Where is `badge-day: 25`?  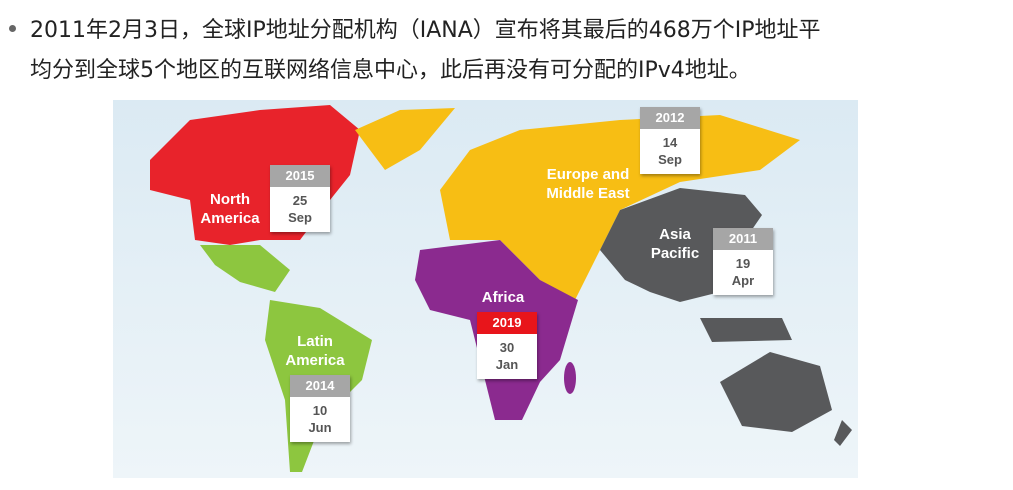 badge-day: 25 is located at coordinates (300, 200).